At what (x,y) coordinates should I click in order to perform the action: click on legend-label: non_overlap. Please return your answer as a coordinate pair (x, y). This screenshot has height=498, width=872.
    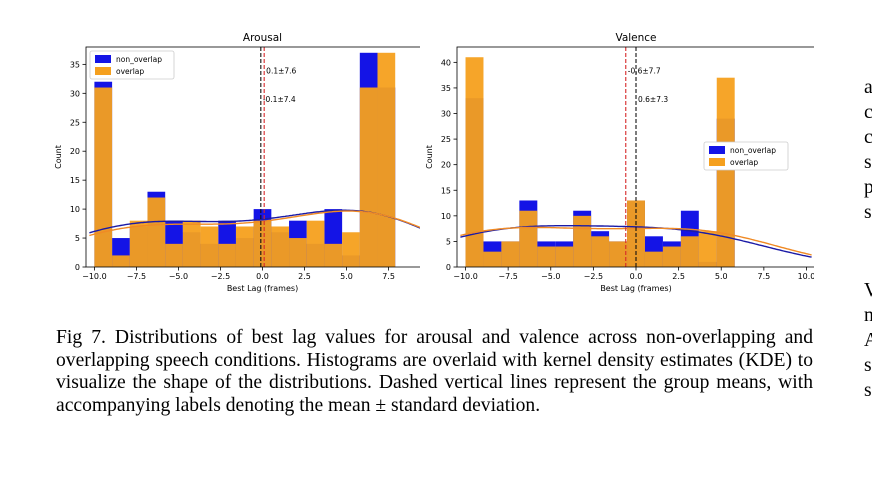
    Looking at the image, I should click on (139, 59).